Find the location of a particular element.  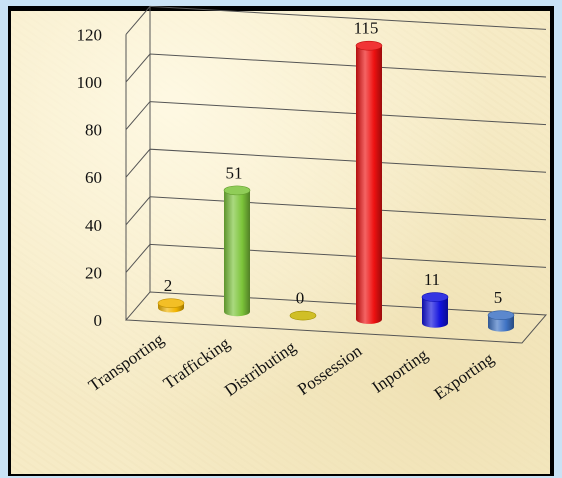

data-label: 2 is located at coordinates (168, 285).